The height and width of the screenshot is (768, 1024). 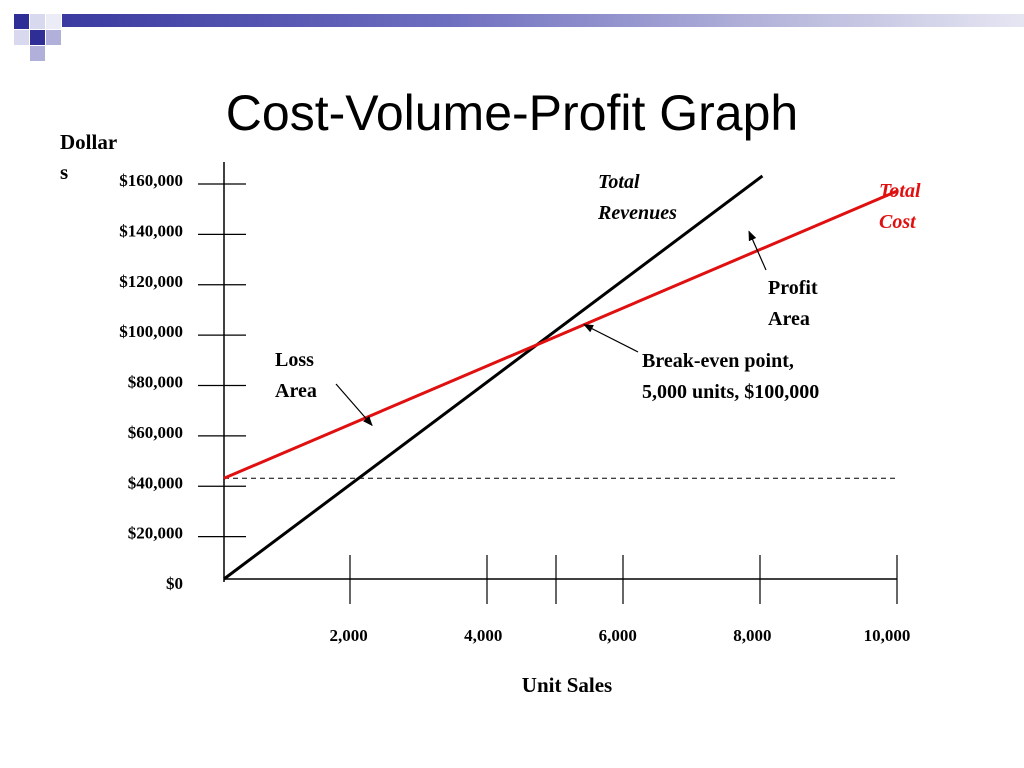 I want to click on y-tick-label: $80,000, so click(x=155, y=382).